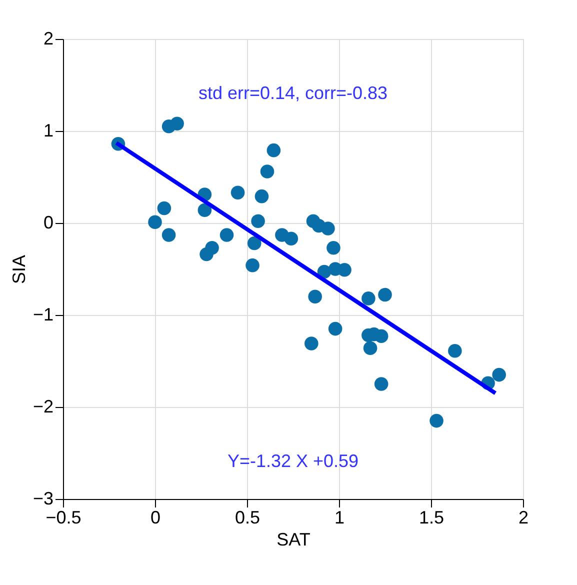 The width and height of the screenshot is (577, 585). What do you see at coordinates (155, 518) in the screenshot?
I see `x-tick-label: 0` at bounding box center [155, 518].